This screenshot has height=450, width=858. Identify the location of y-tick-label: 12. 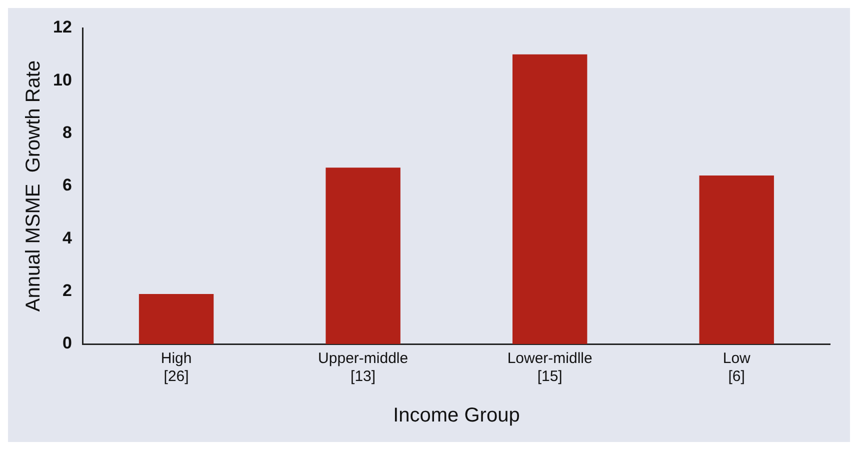
(62, 27).